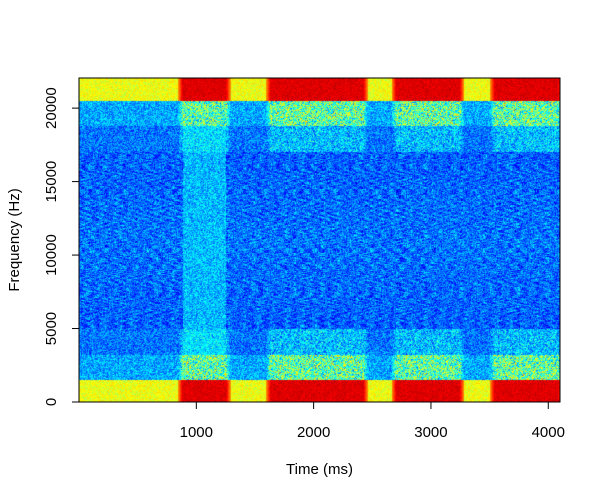 This screenshot has width=600, height=500. What do you see at coordinates (319, 469) in the screenshot?
I see `x-axis-label: Time (ms)` at bounding box center [319, 469].